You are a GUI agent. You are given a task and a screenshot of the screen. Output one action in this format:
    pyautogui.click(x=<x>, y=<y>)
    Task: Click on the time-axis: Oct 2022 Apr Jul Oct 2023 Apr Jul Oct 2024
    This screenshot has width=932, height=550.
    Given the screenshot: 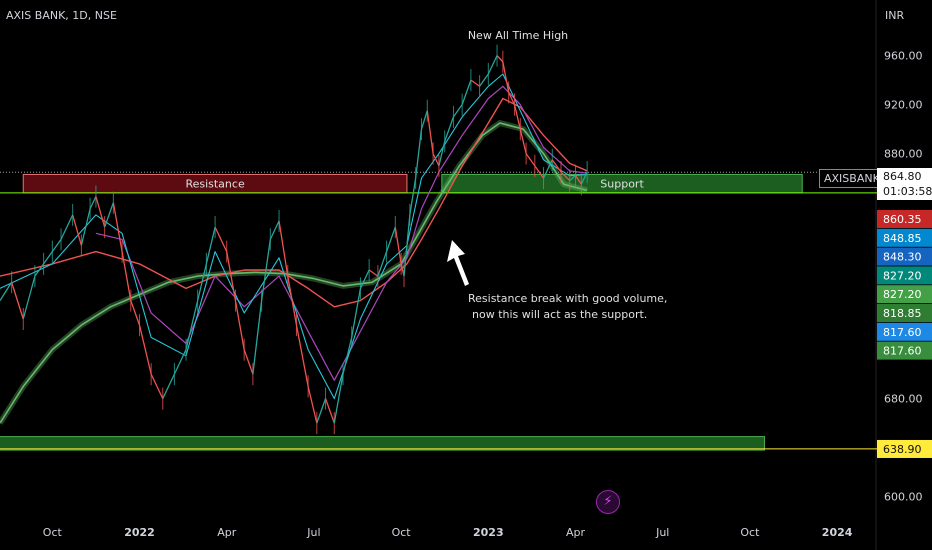 What is the action you would take?
    pyautogui.click(x=448, y=532)
    